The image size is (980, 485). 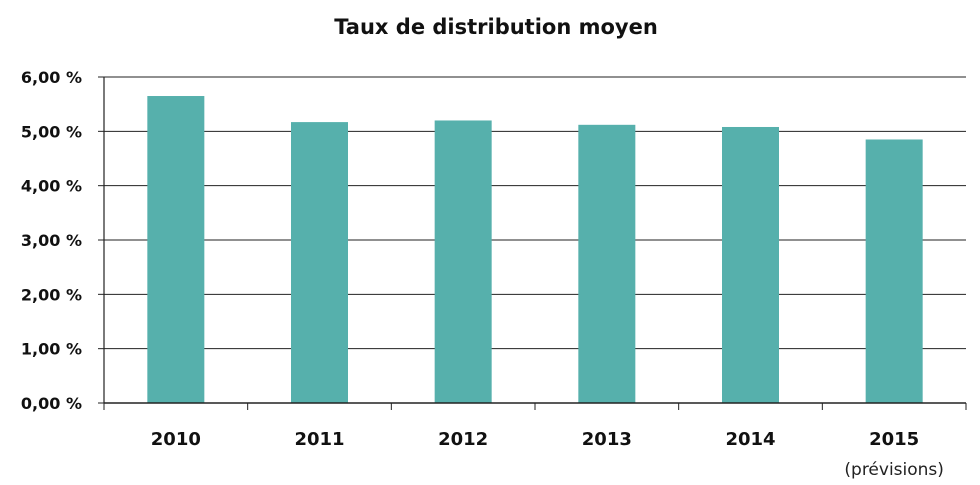 What do you see at coordinates (51, 294) in the screenshot?
I see `y-tick-label: 2,00 %` at bounding box center [51, 294].